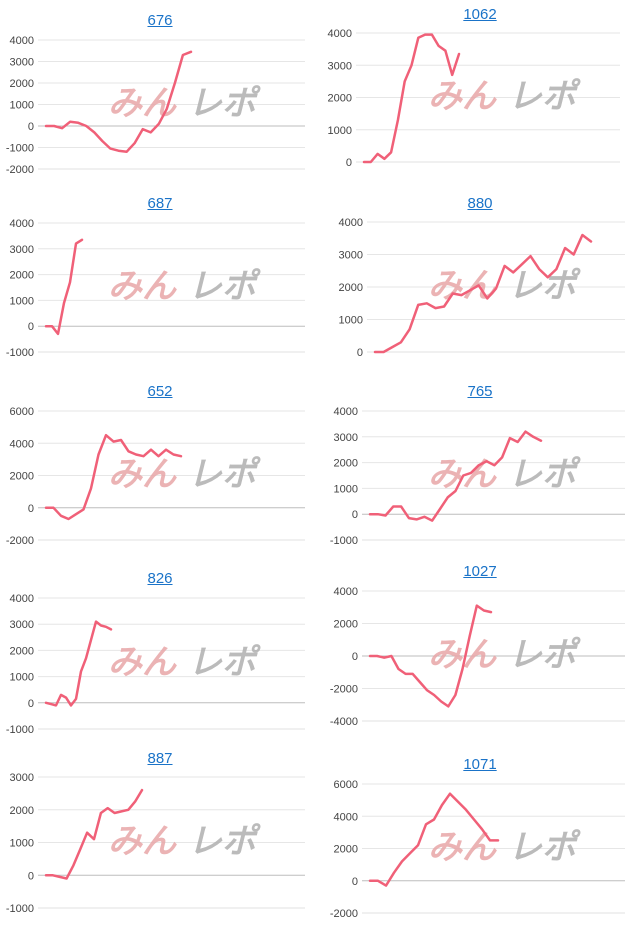 This screenshot has width=640, height=940. I want to click on chart-panel-826: 826 -1000 0 1000 2000 3000 4000 みん レポ, so click(160, 665).